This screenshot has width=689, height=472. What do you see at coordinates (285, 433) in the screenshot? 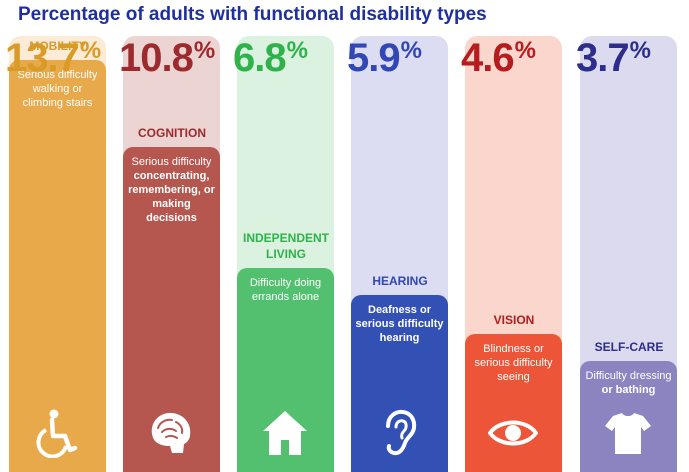
I see `house-icon` at bounding box center [285, 433].